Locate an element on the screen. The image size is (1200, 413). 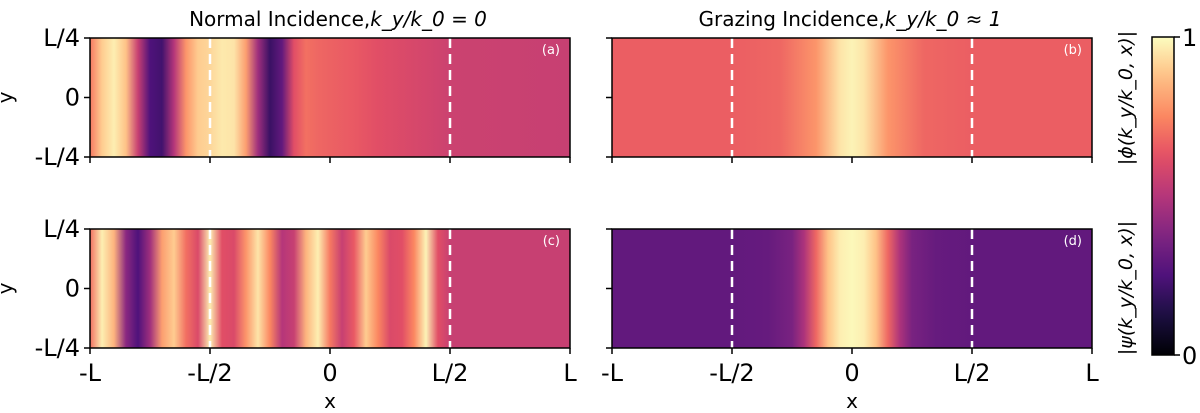
title-right: Grazing Incidence,k_y/k_0 ≈ 1 is located at coordinates (850, 19).